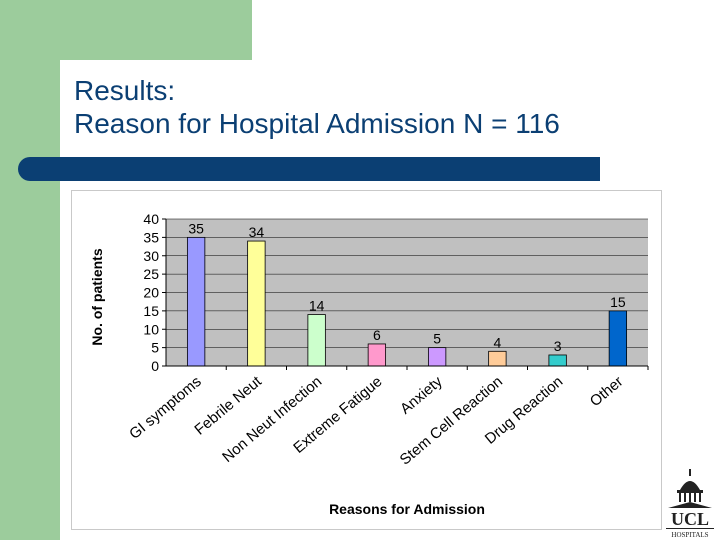 Image resolution: width=720 pixels, height=540 pixels. I want to click on bar-data-label: 34, so click(257, 232).